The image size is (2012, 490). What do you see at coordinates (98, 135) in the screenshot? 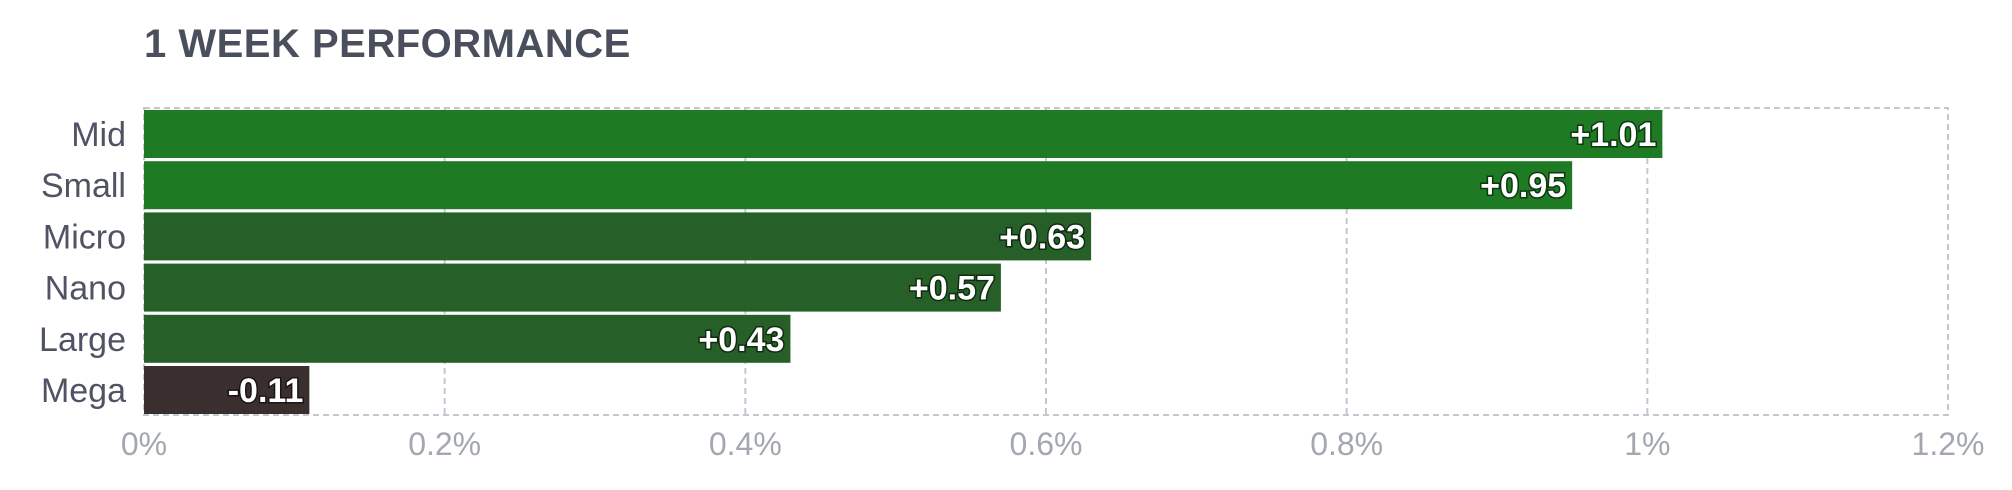
I see `category-label: Mid` at bounding box center [98, 135].